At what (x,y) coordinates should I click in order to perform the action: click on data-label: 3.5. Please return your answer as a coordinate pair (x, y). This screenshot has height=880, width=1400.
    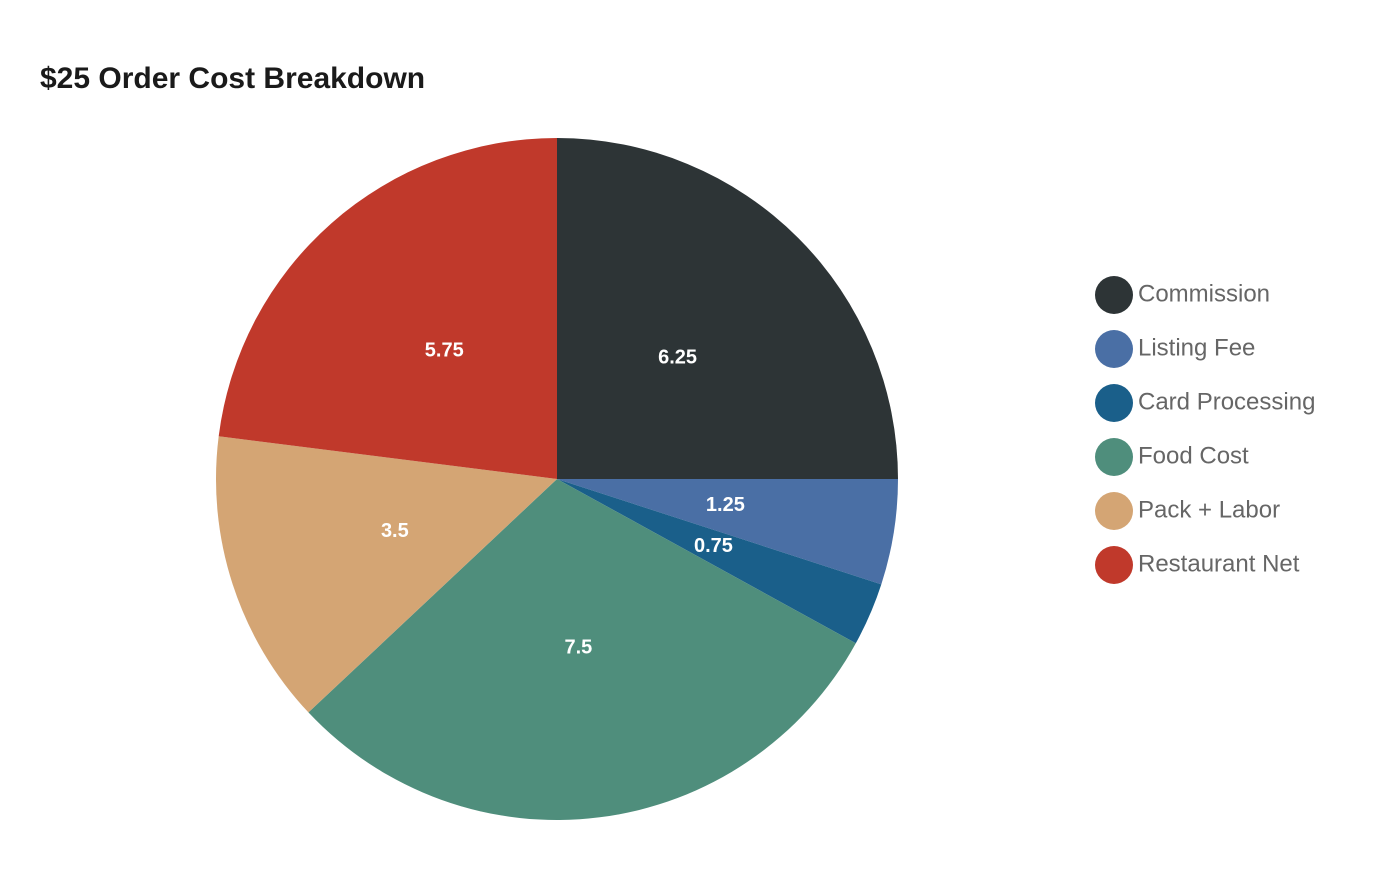
    Looking at the image, I should click on (395, 531).